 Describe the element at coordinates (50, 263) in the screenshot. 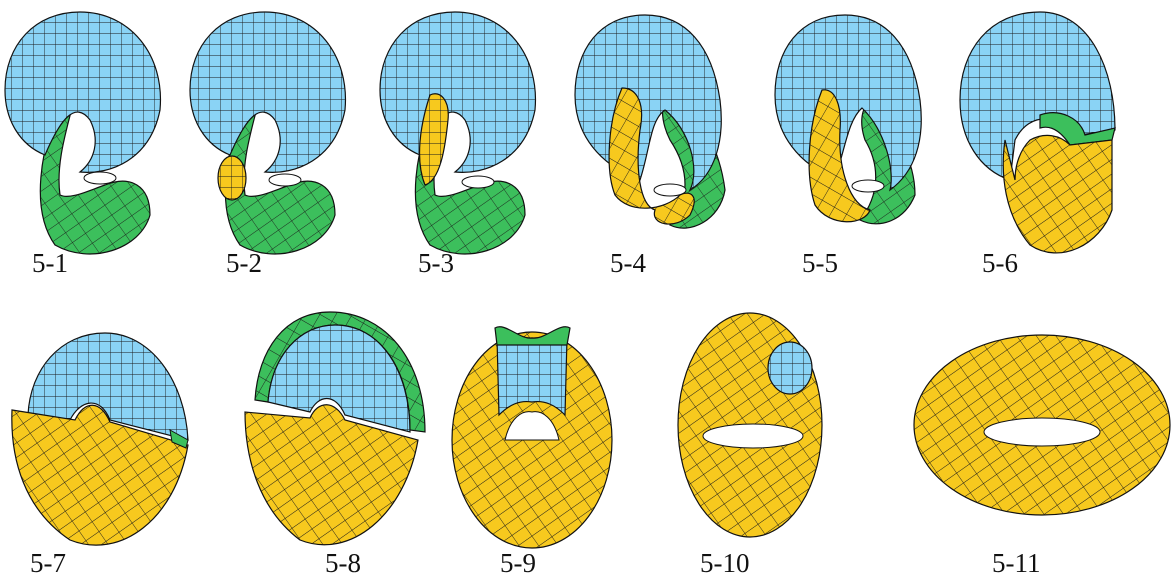

I see `frame-label-5-1: 5-1` at that location.